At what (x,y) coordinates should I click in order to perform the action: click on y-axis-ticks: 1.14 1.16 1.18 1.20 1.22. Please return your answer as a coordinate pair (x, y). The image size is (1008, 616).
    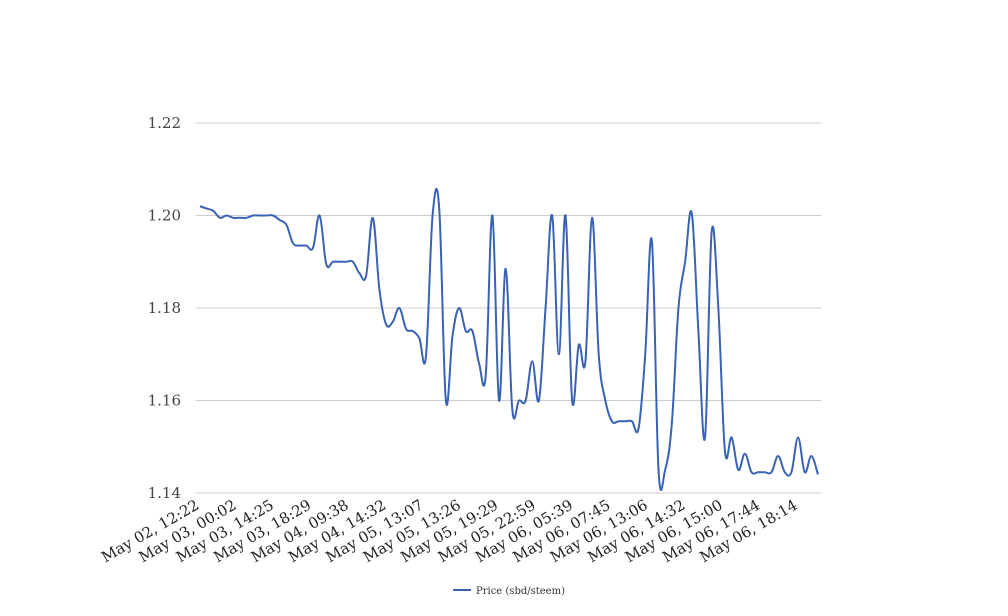
    Looking at the image, I should click on (164, 308).